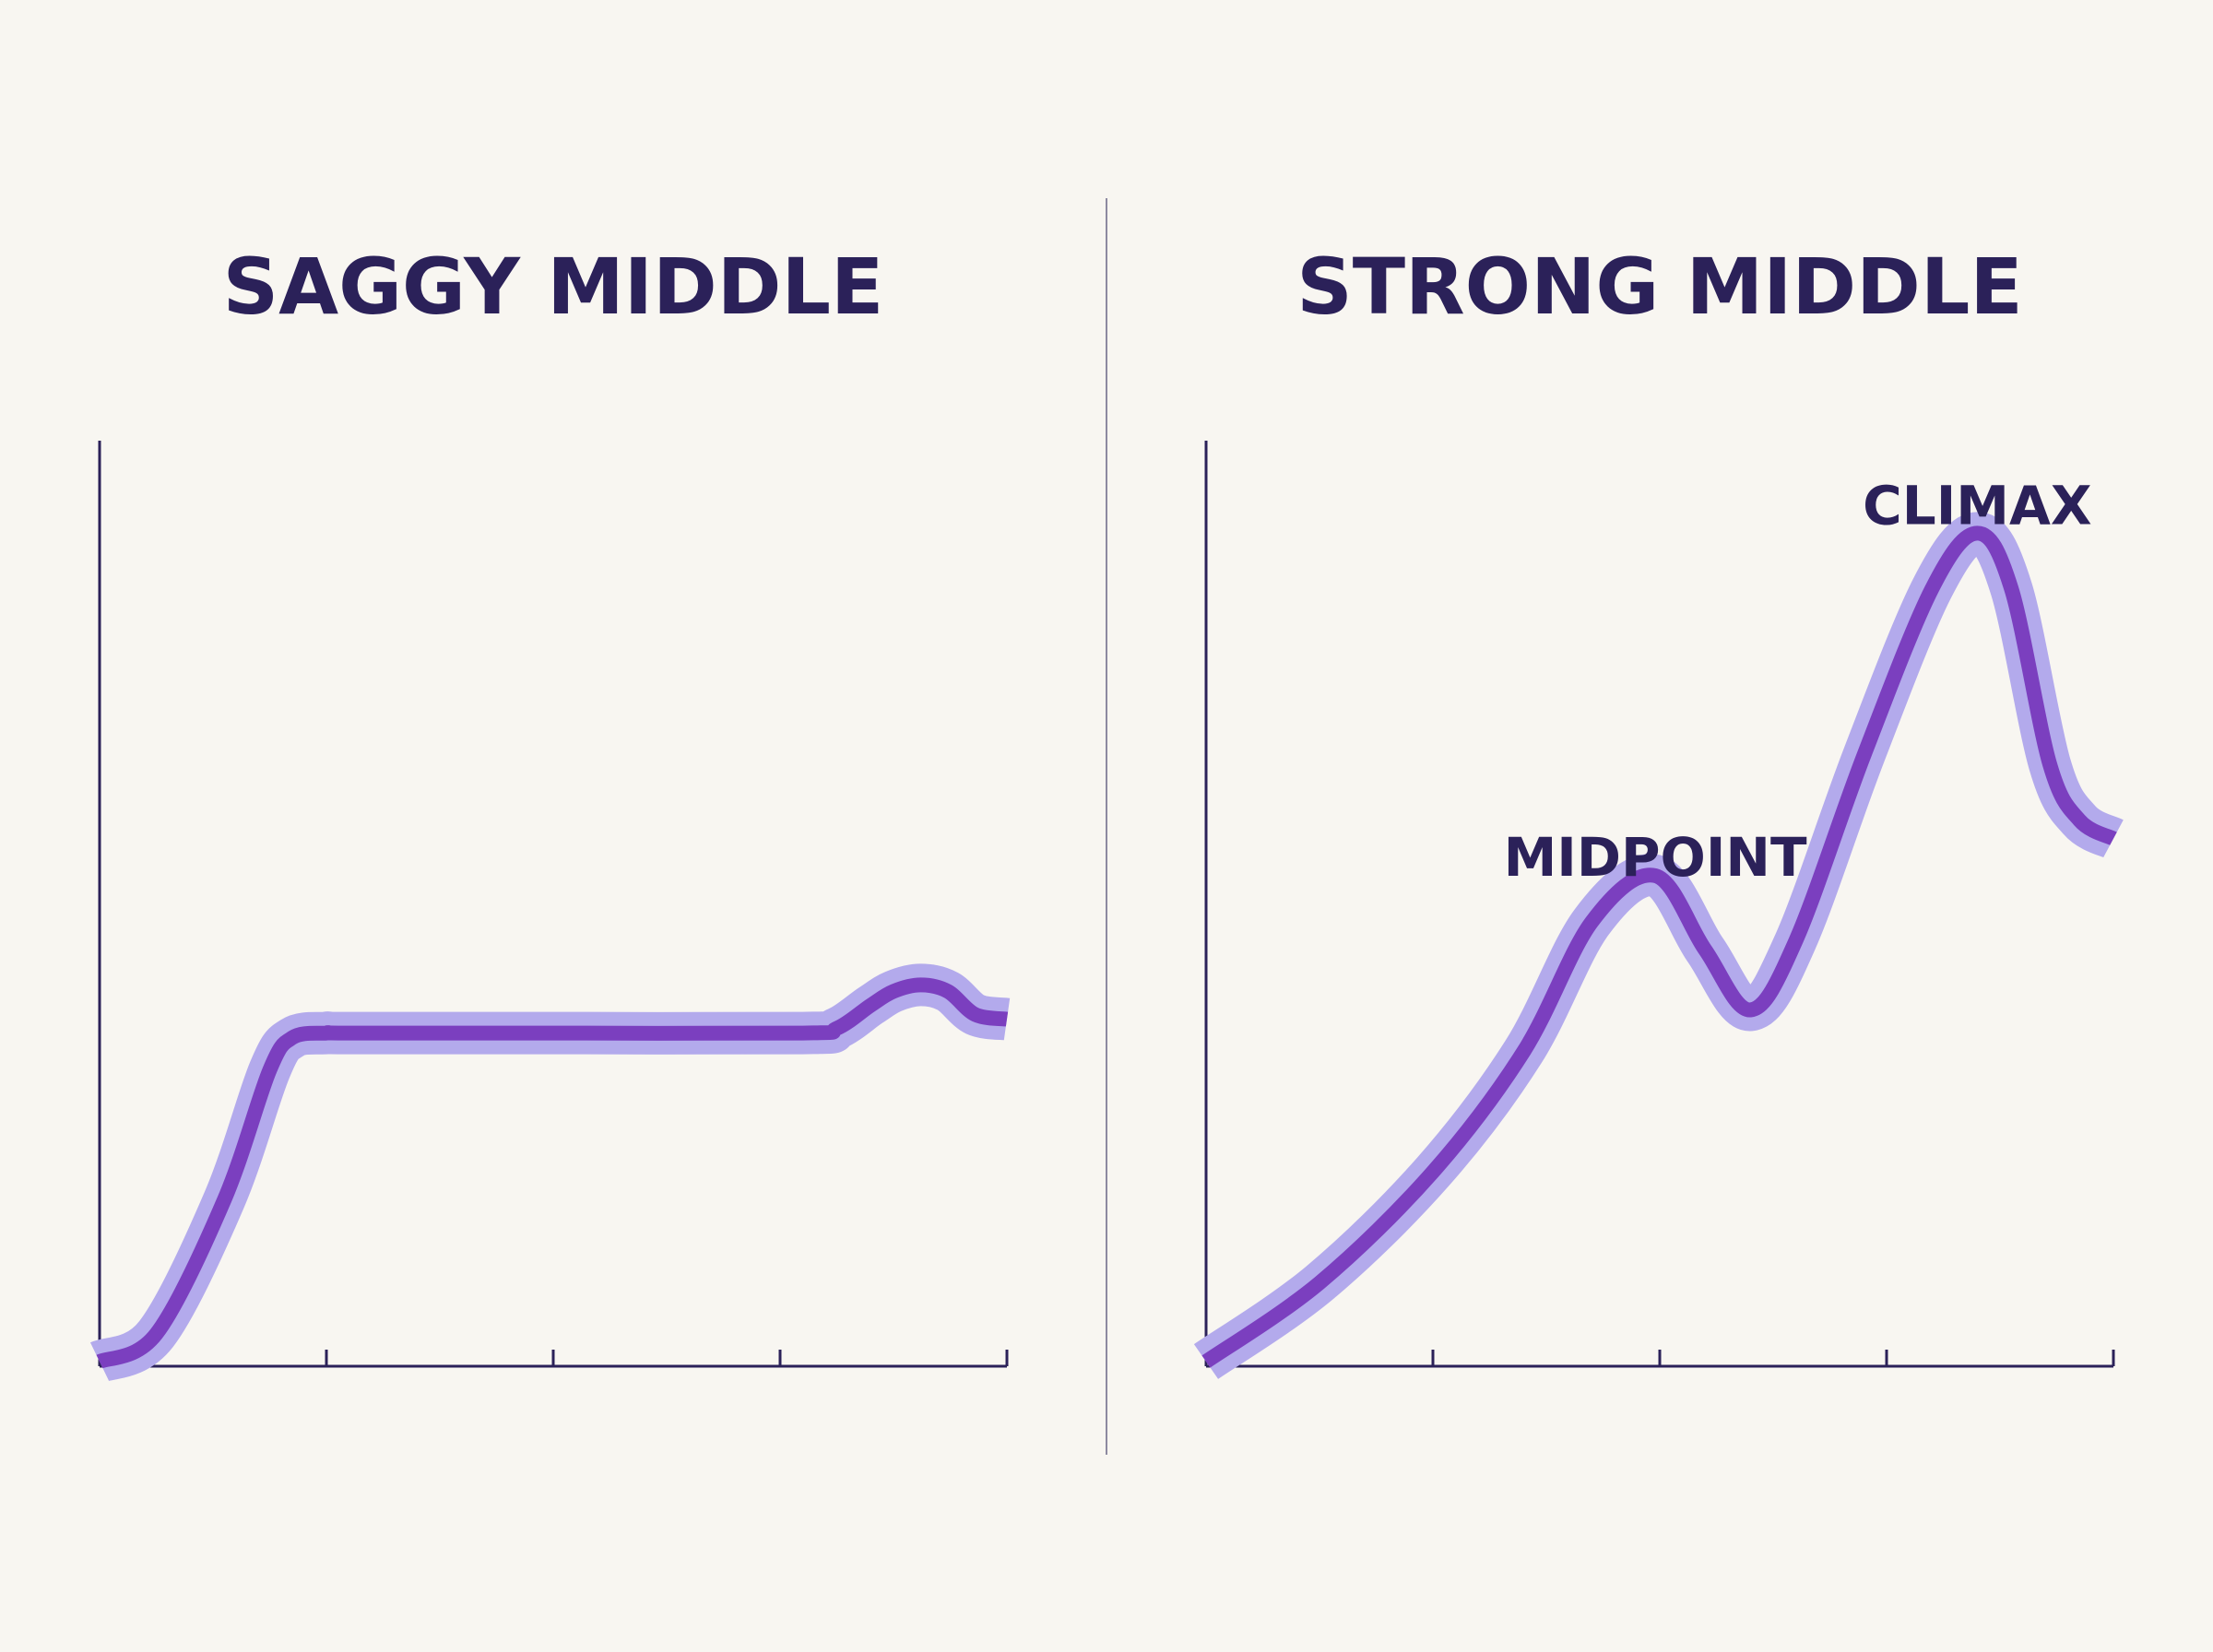 This screenshot has width=2213, height=1652. Describe the element at coordinates (552, 1173) in the screenshot. I see `series-line` at that location.